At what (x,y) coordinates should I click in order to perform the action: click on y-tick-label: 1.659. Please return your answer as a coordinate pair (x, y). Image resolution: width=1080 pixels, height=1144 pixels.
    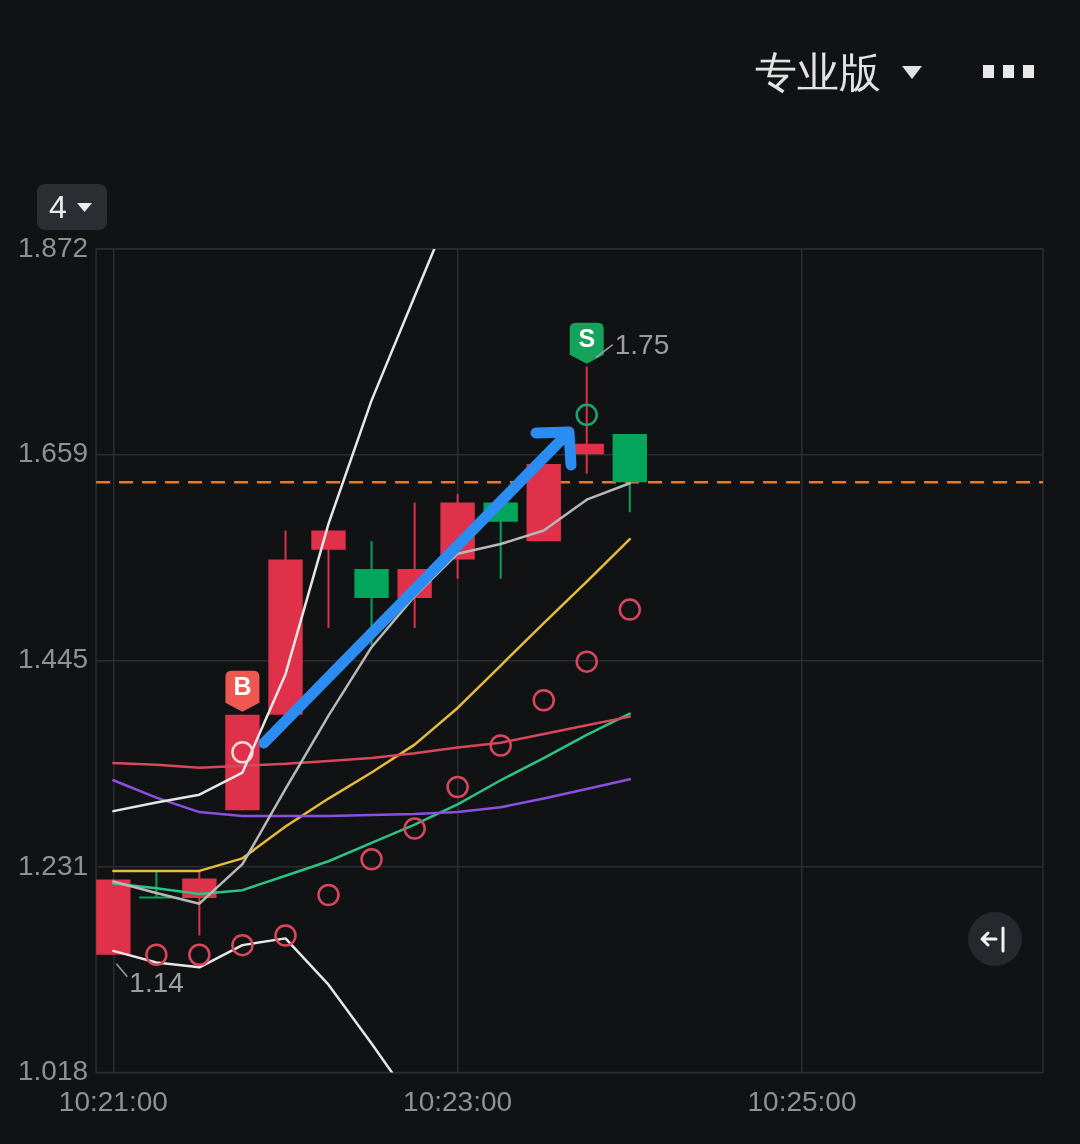
    Looking at the image, I should click on (53, 453).